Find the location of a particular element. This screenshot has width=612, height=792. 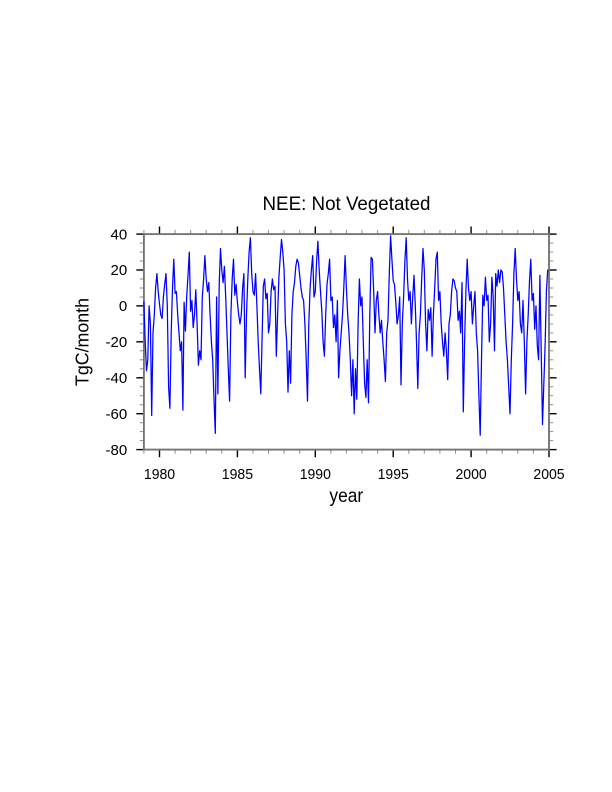

svg-text: TgC/month is located at coordinates (82, 342).